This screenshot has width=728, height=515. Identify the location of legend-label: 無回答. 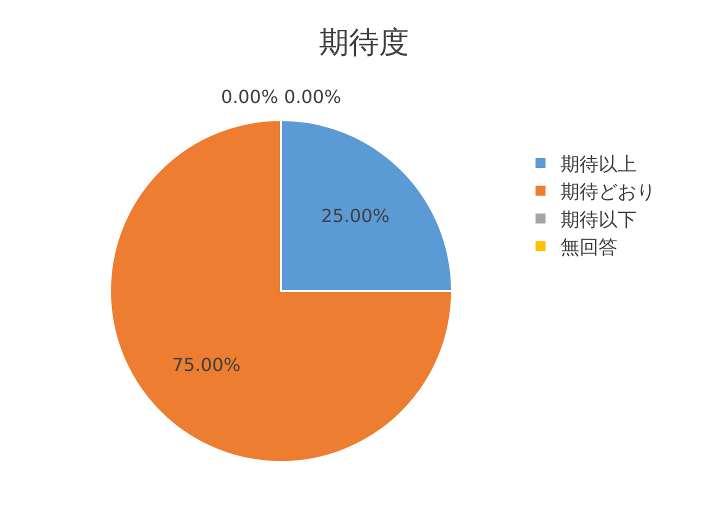
(589, 247).